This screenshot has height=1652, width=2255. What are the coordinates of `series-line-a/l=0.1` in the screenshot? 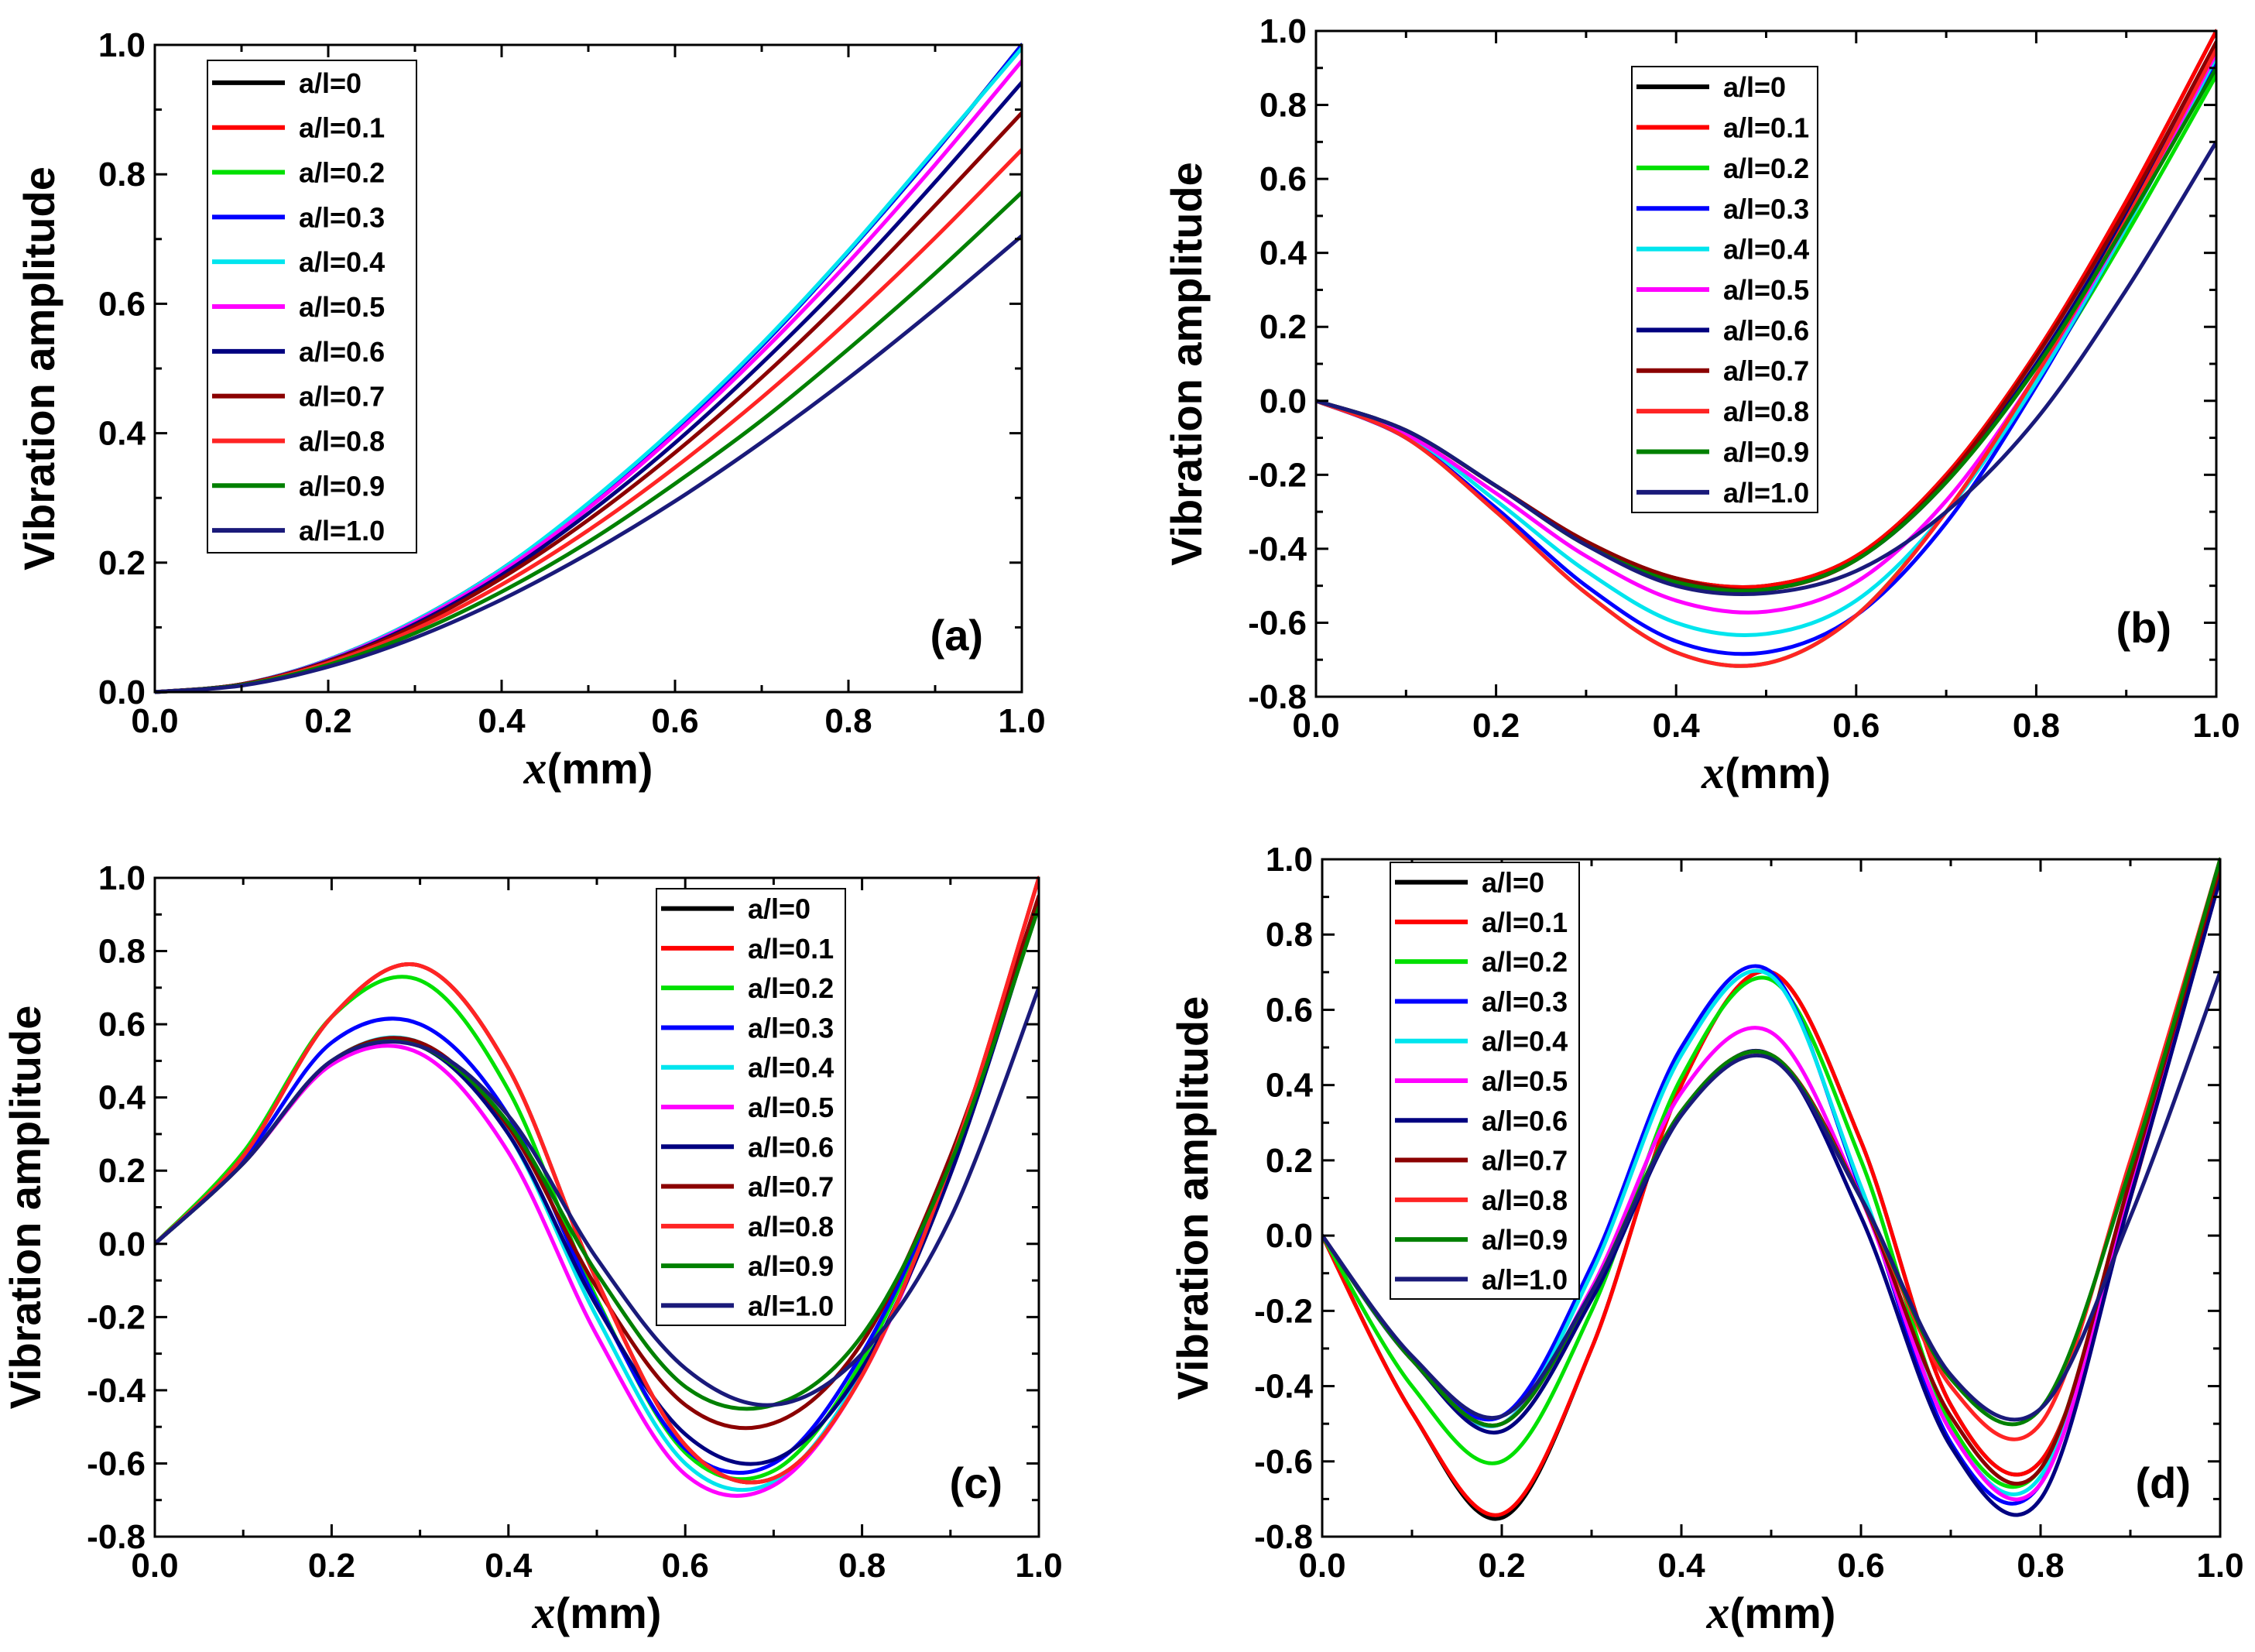 It's located at (597, 1180).